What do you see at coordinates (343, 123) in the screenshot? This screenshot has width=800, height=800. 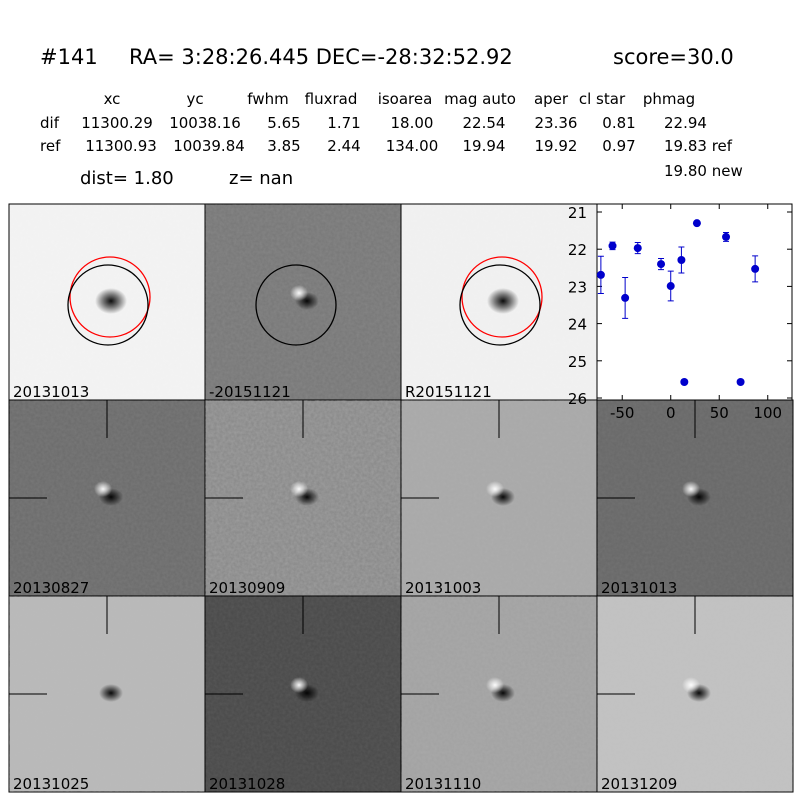 I see `table-cell: 1.71` at bounding box center [343, 123].